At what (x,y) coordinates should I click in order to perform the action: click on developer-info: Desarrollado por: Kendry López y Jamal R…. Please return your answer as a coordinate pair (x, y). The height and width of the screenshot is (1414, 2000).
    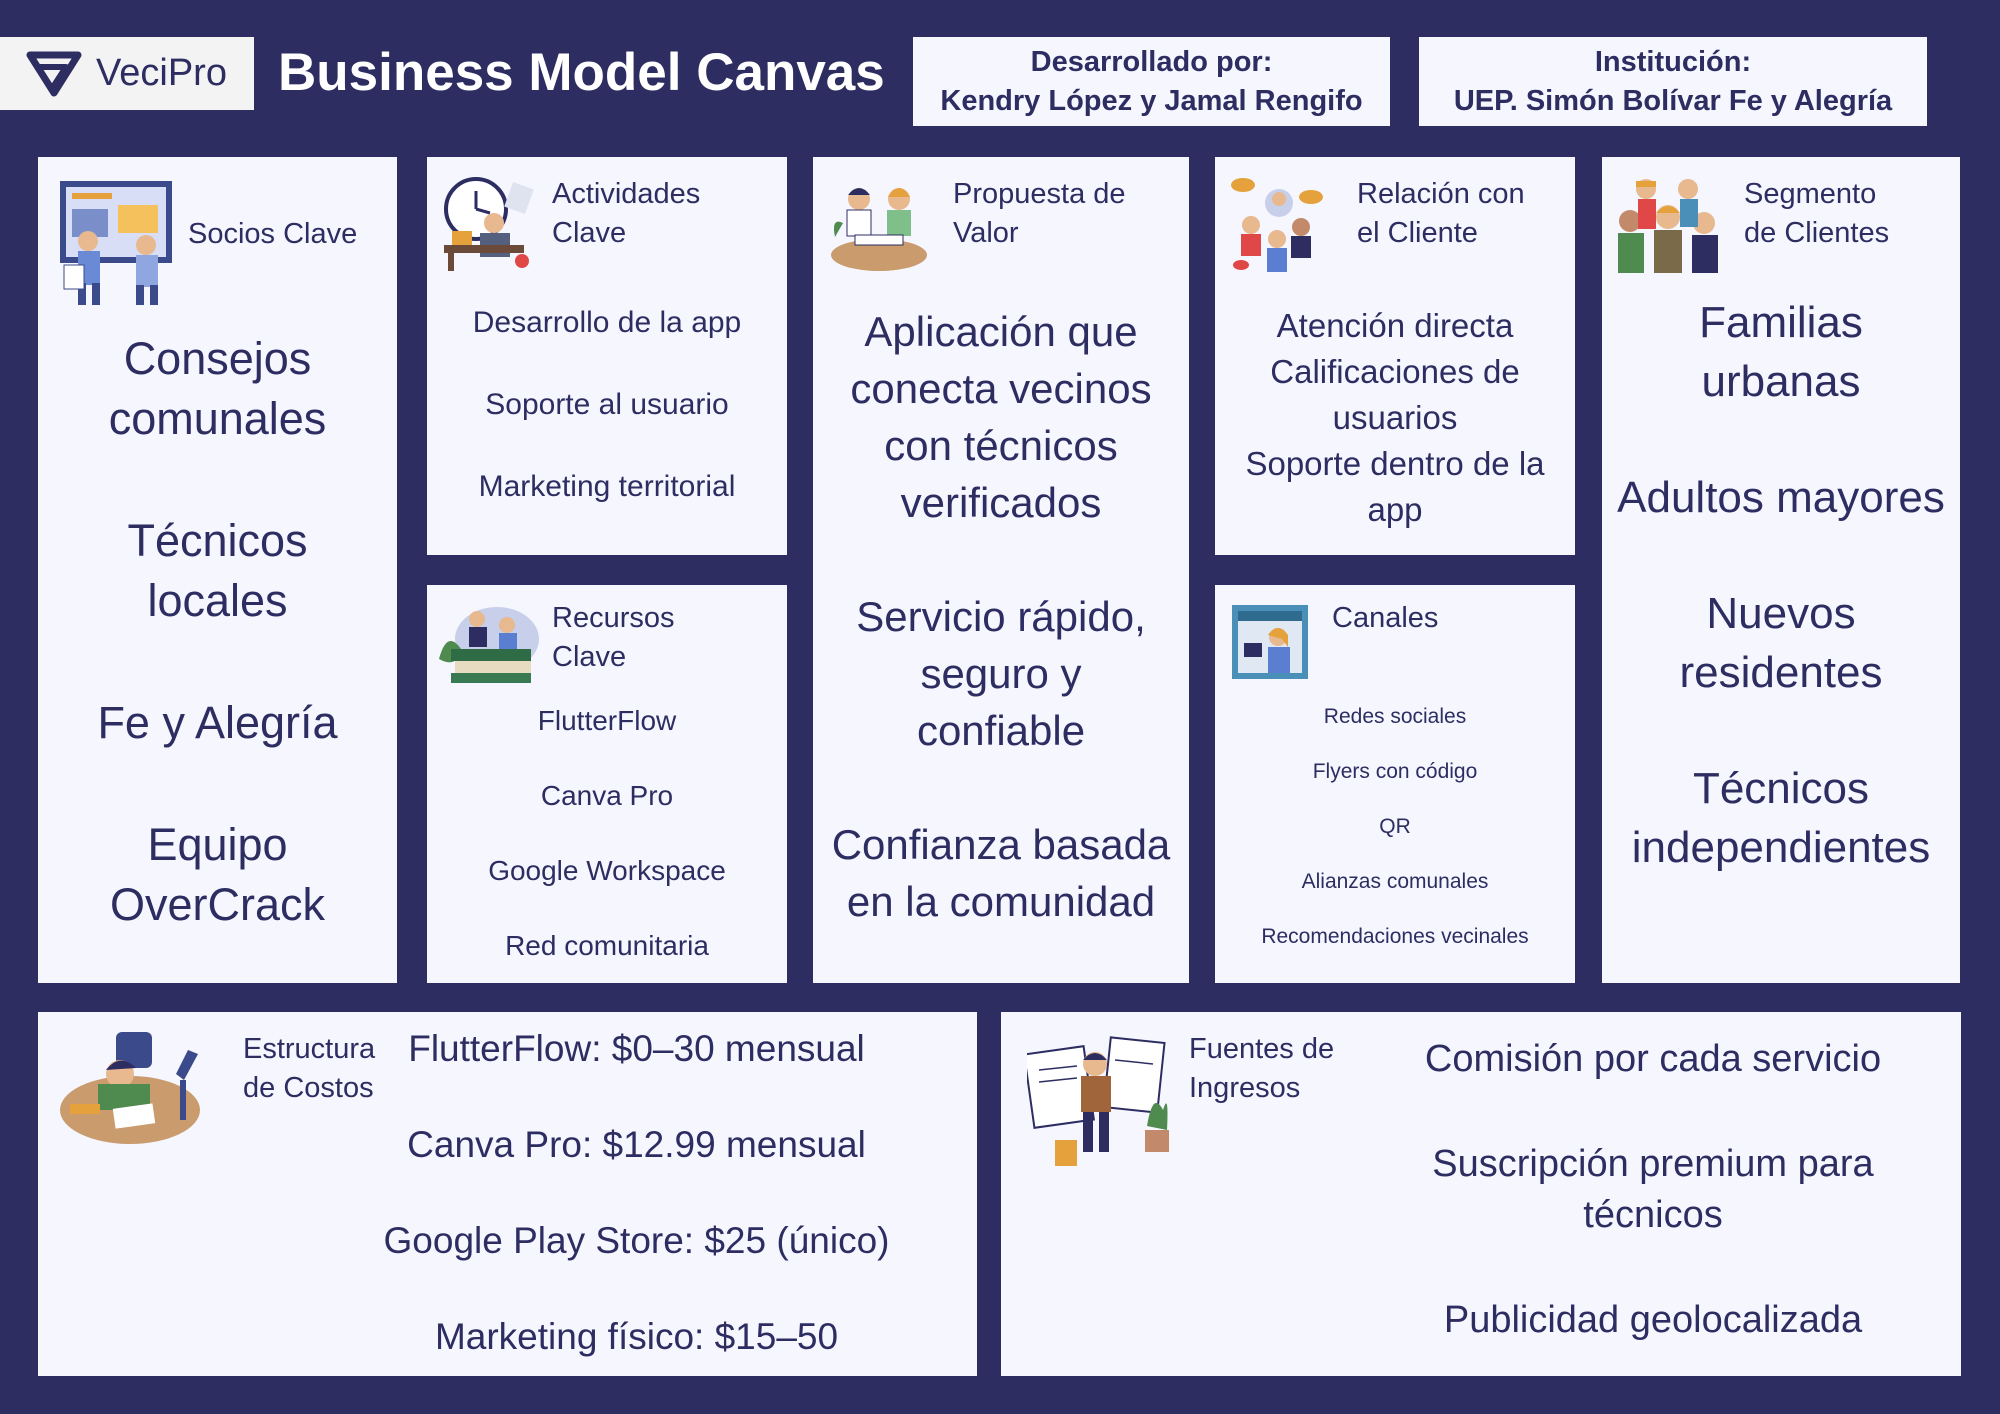
    Looking at the image, I should click on (1151, 81).